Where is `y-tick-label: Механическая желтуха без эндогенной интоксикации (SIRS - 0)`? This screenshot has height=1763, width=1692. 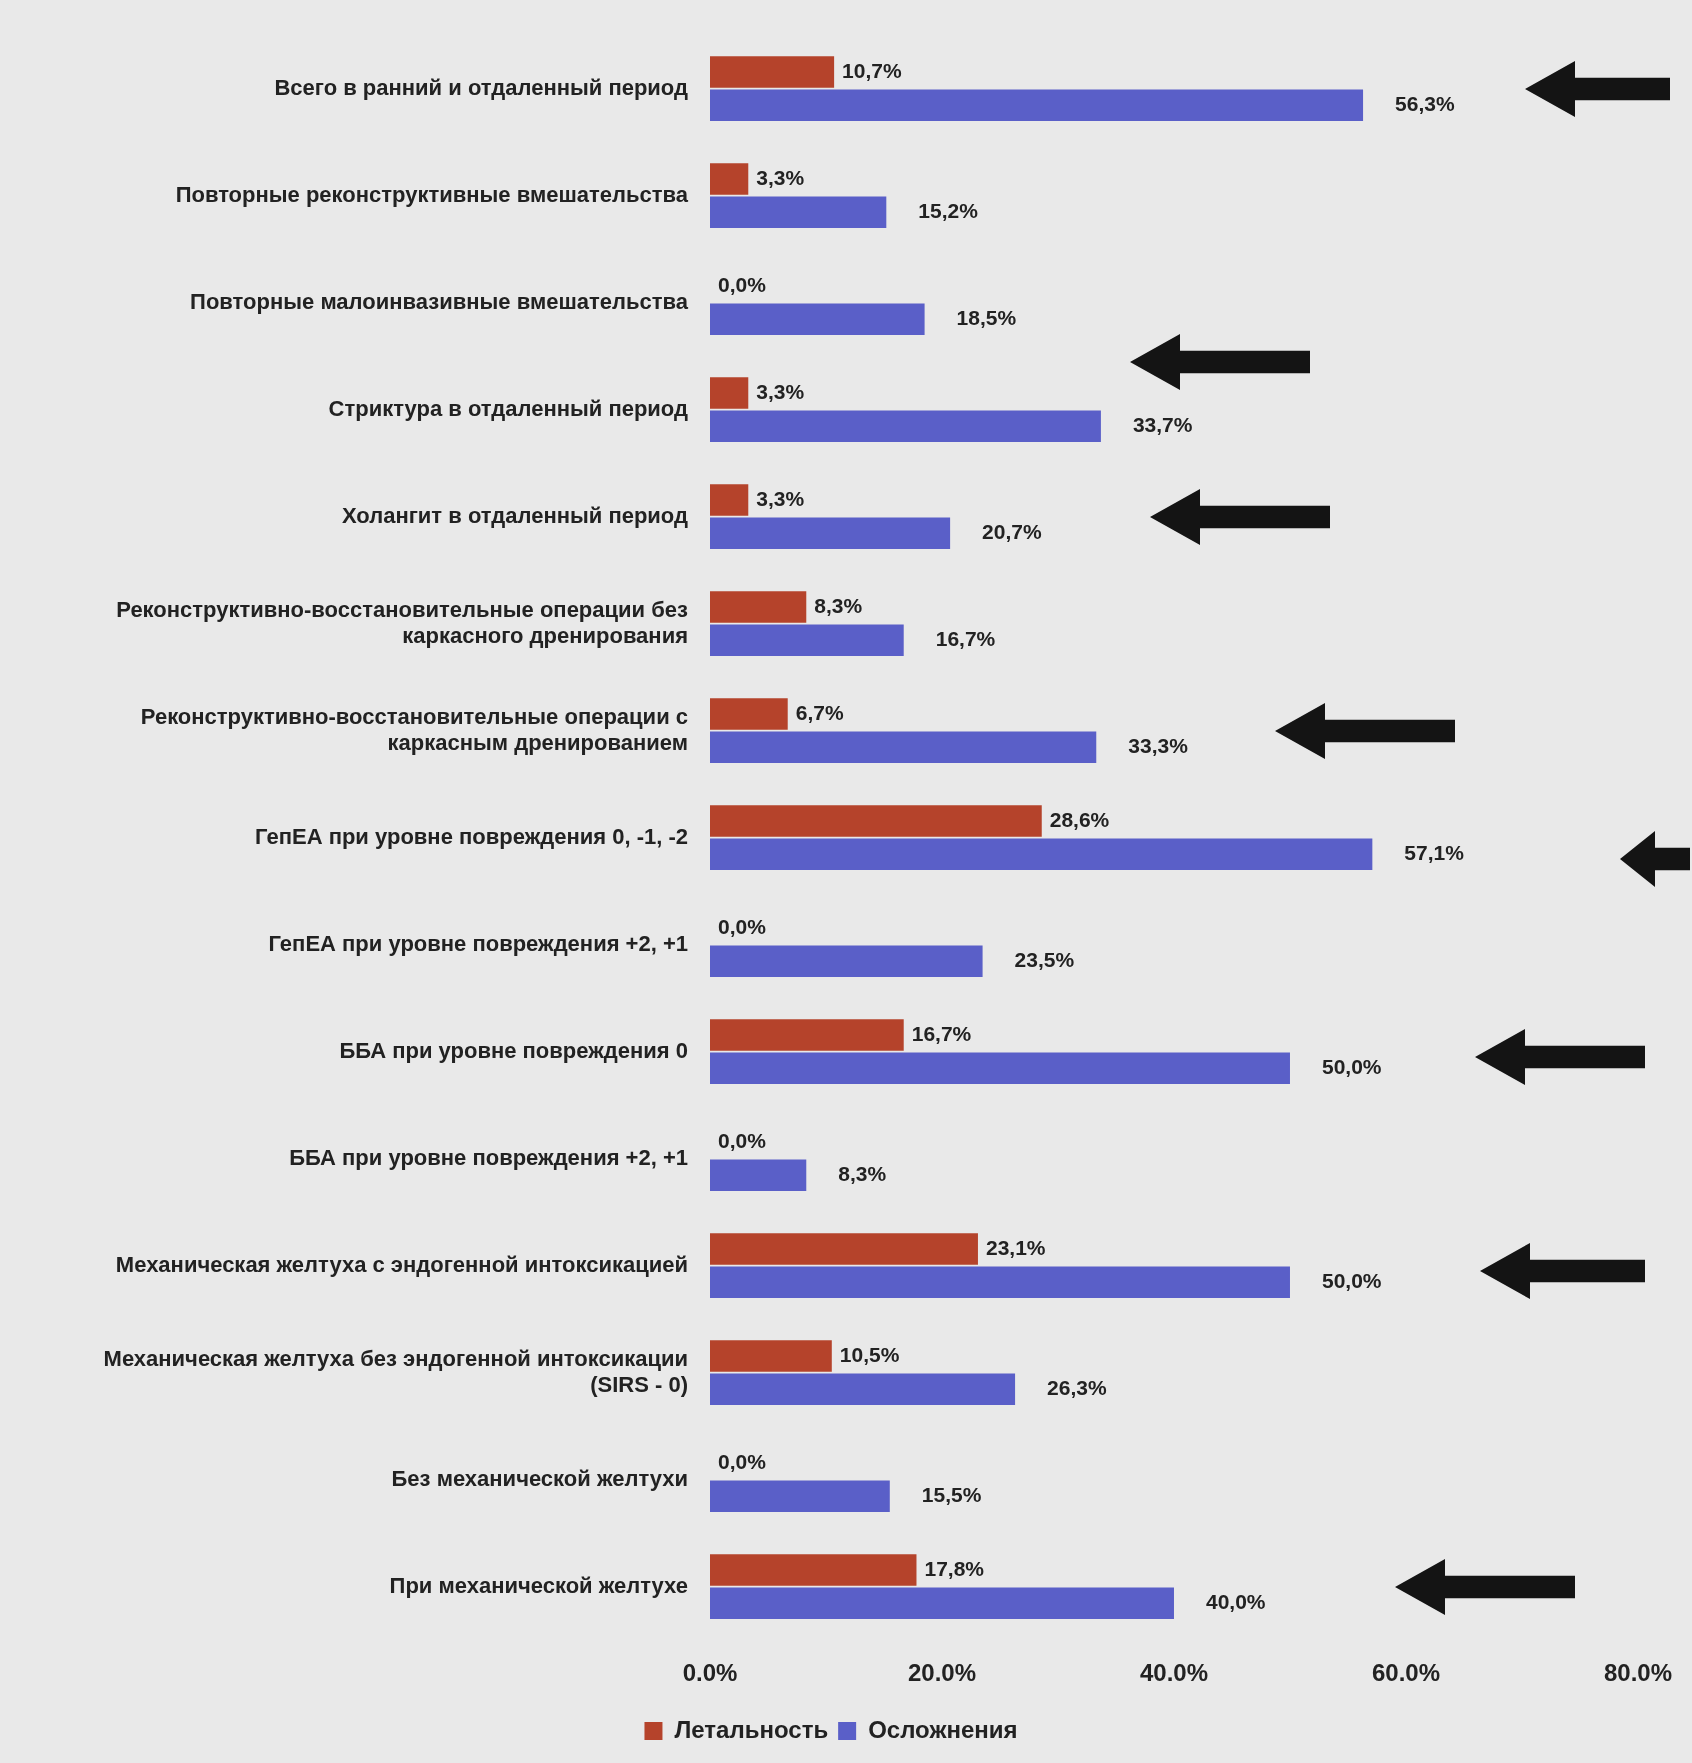 y-tick-label: Механическая желтуха без эндогенной интоксикации (SIRS - 0) is located at coordinates (395, 1371).